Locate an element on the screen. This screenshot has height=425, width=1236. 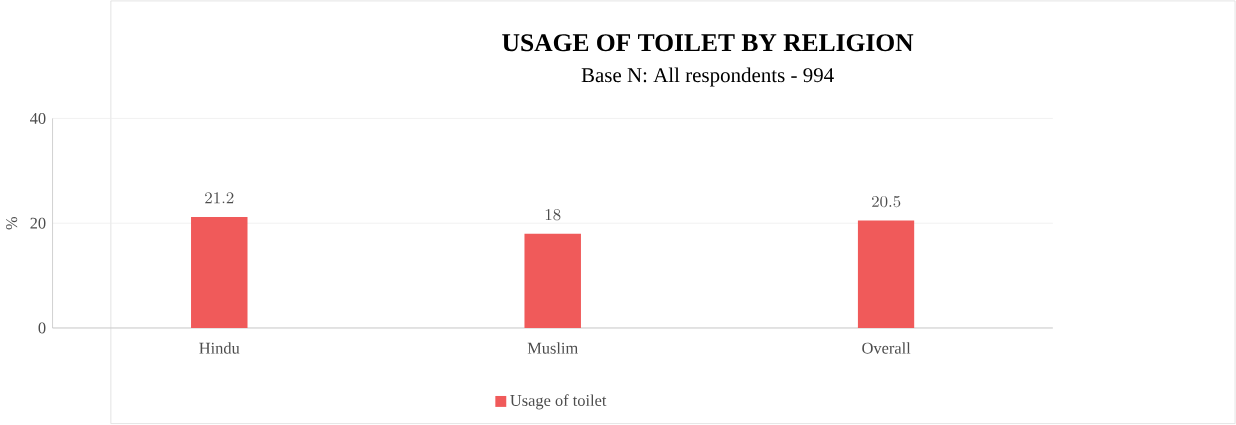
y-axis-title: % is located at coordinates (12, 223).